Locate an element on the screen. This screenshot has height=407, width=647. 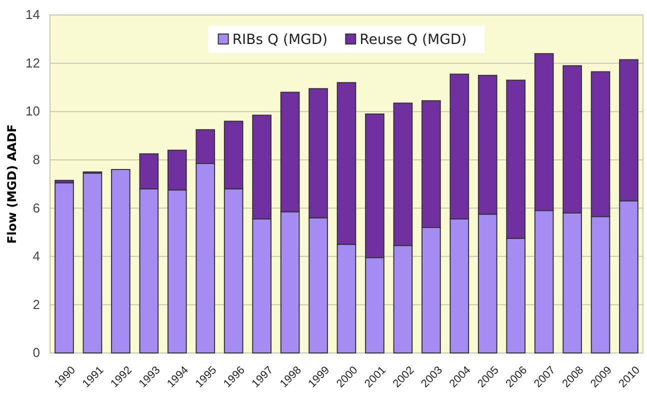
y-tick-label: 10 is located at coordinates (33, 111).